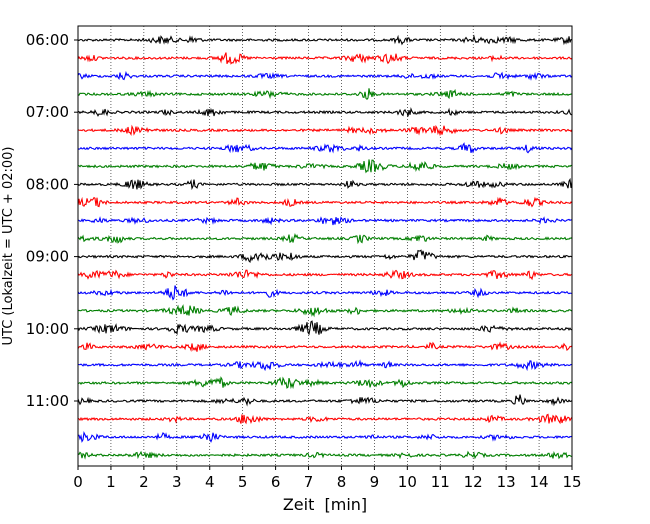  I want to click on x-tick-label: 8, so click(342, 482).